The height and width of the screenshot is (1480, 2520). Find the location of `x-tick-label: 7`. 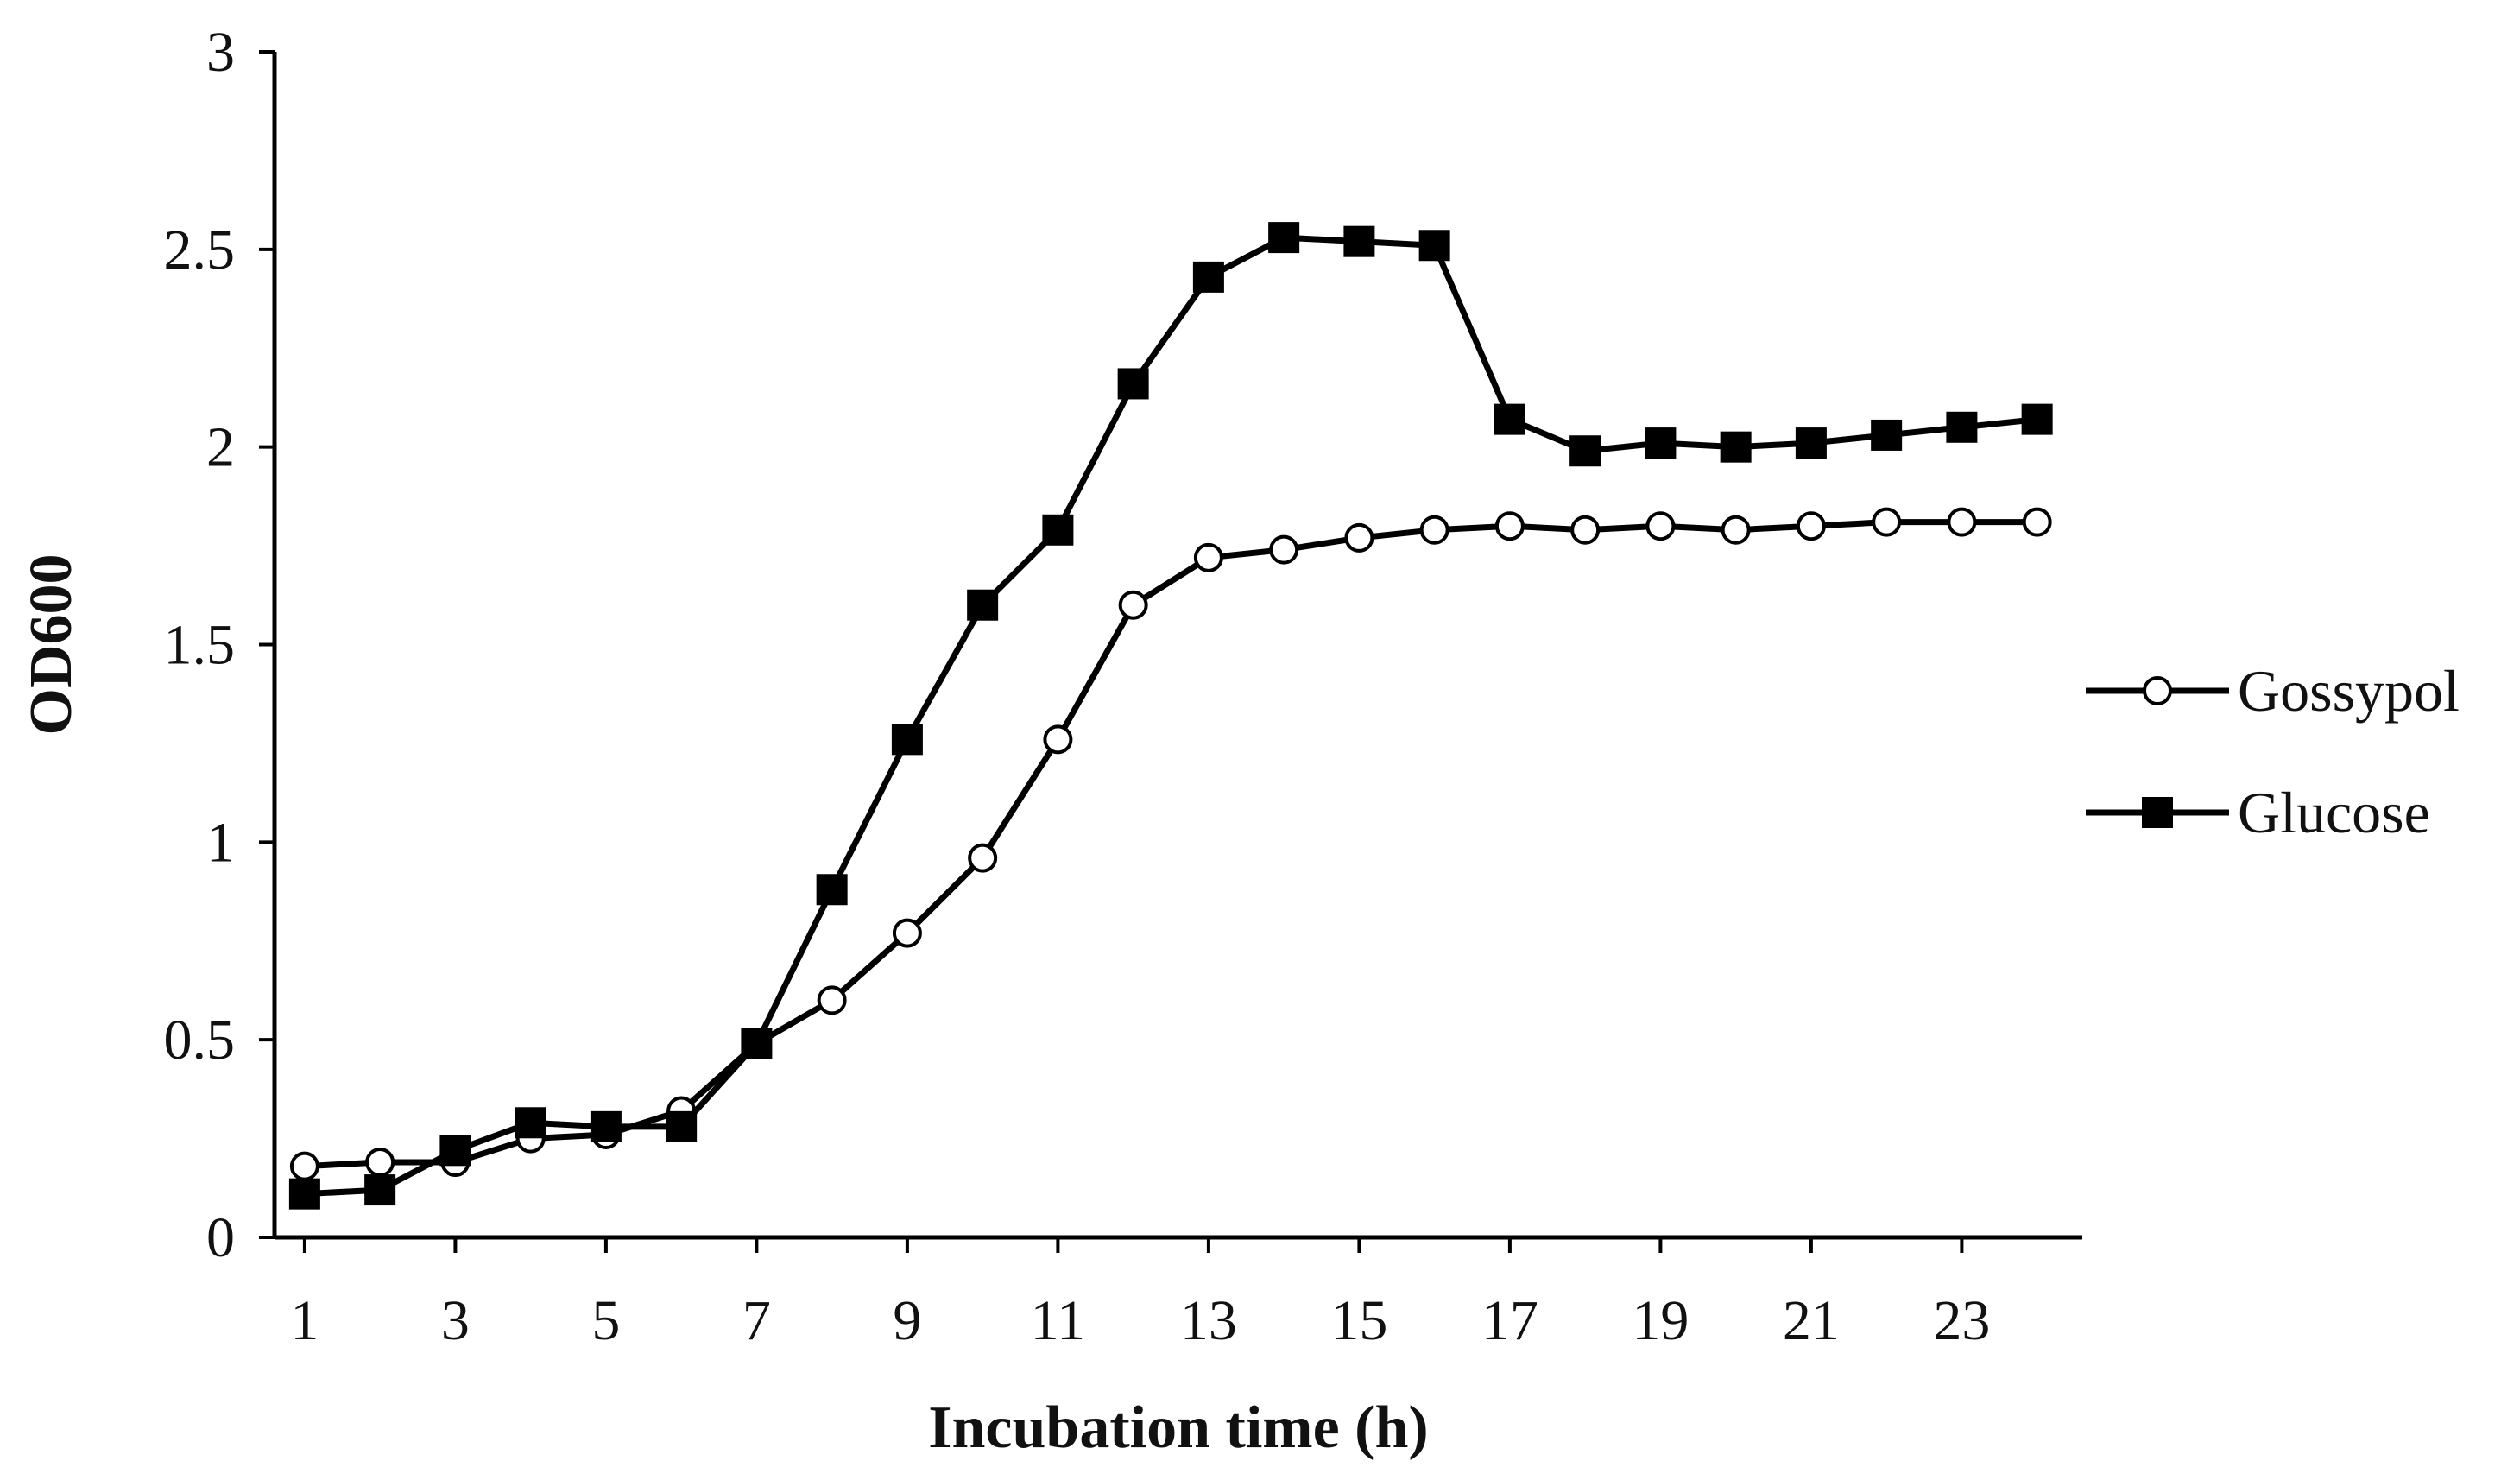

x-tick-label: 7 is located at coordinates (756, 1320).